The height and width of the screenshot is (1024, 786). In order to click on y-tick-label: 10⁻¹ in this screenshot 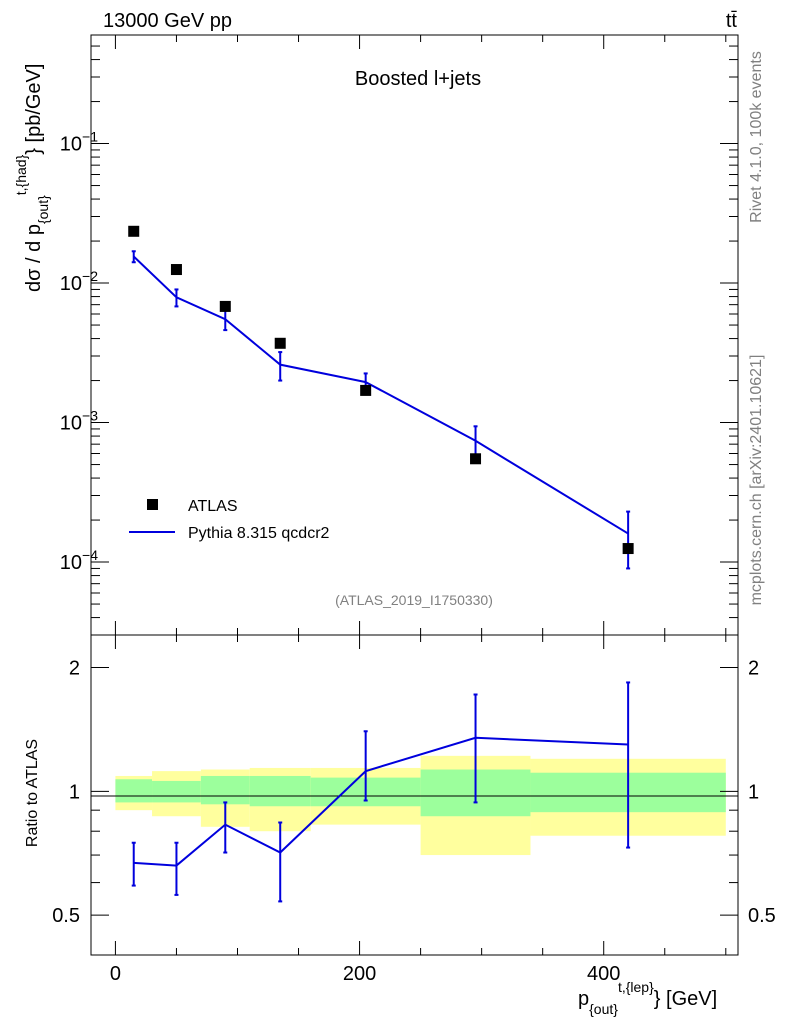, I will do `click(79, 142)`.